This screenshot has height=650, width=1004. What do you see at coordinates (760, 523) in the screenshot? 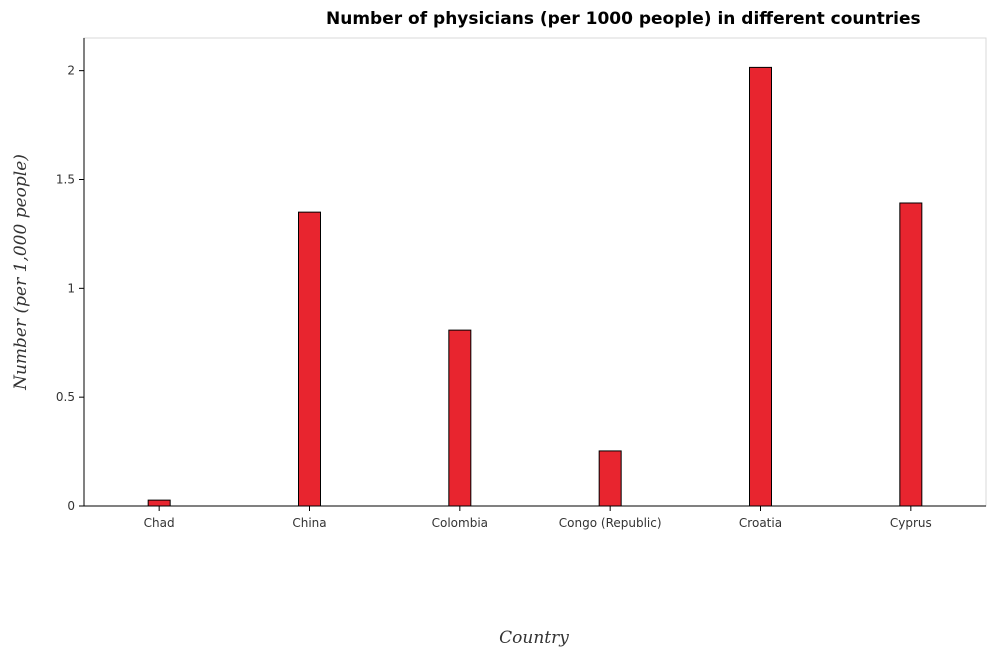
I see `x-tick-label: Croatia` at bounding box center [760, 523].